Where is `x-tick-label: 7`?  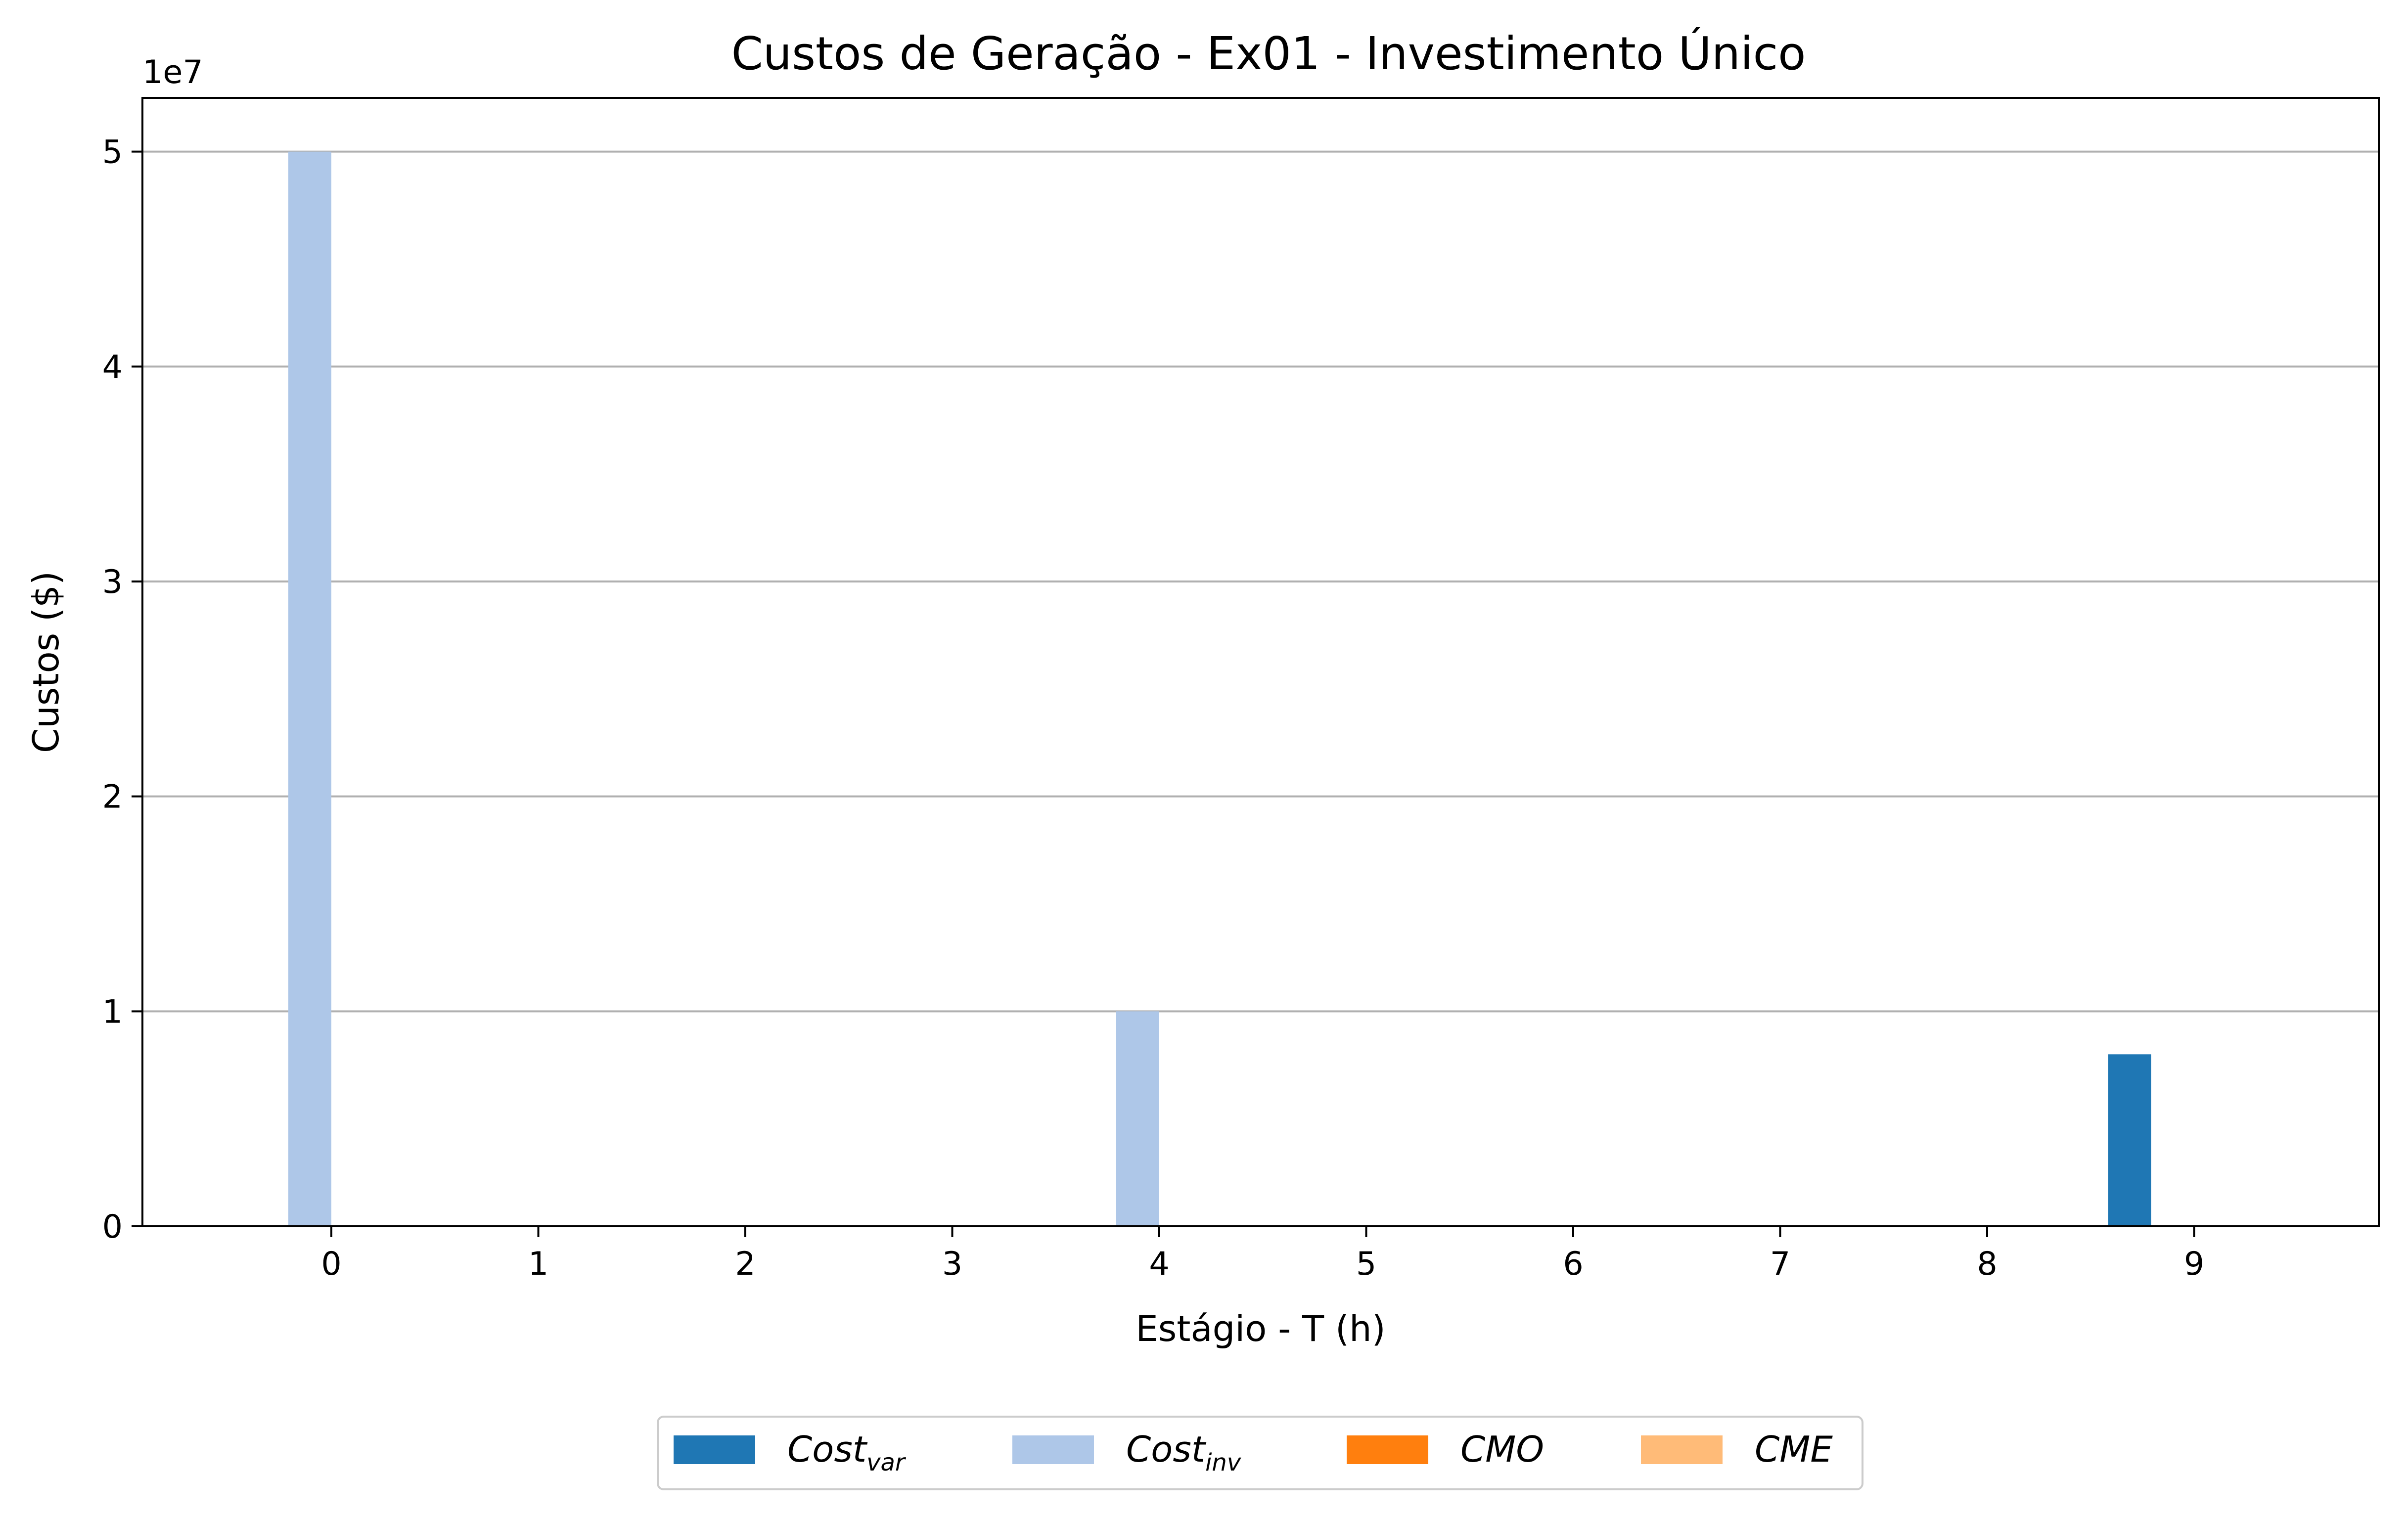
x-tick-label: 7 is located at coordinates (1780, 1265).